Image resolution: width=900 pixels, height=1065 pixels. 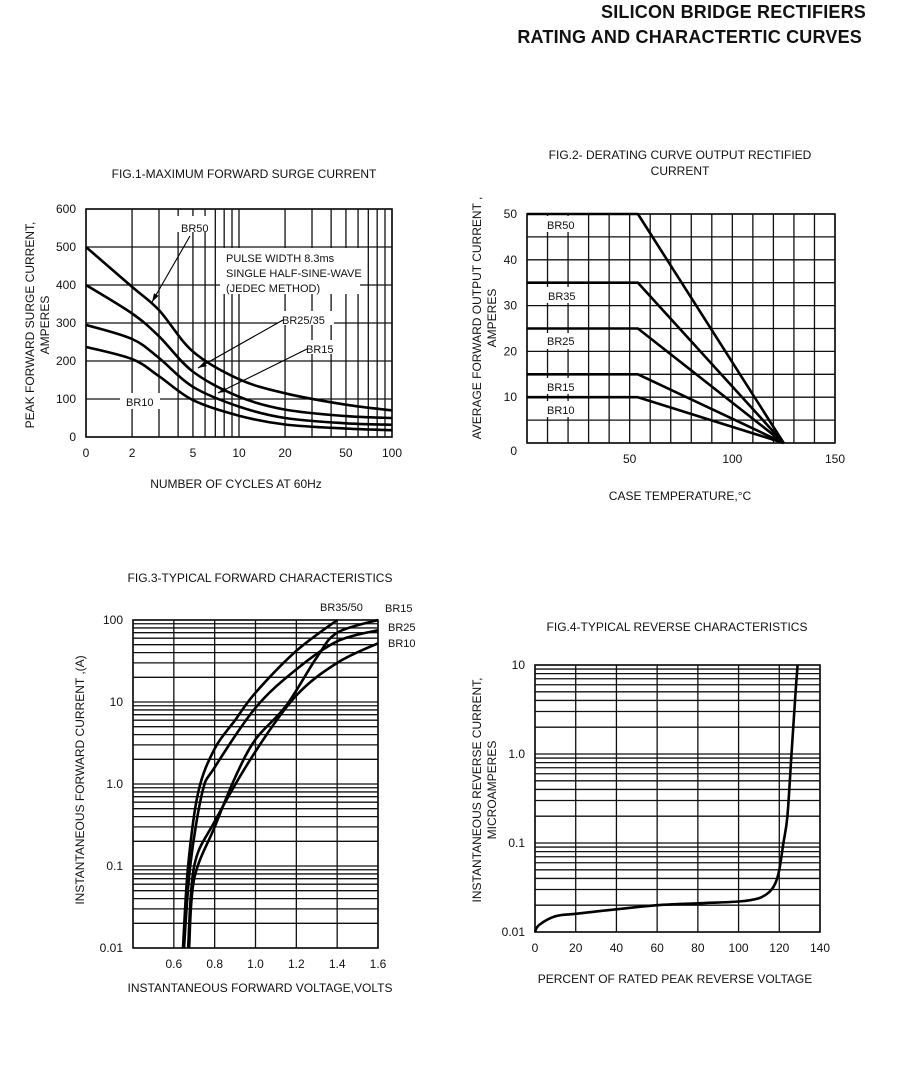 What do you see at coordinates (341, 608) in the screenshot?
I see `series-label: BR35/50` at bounding box center [341, 608].